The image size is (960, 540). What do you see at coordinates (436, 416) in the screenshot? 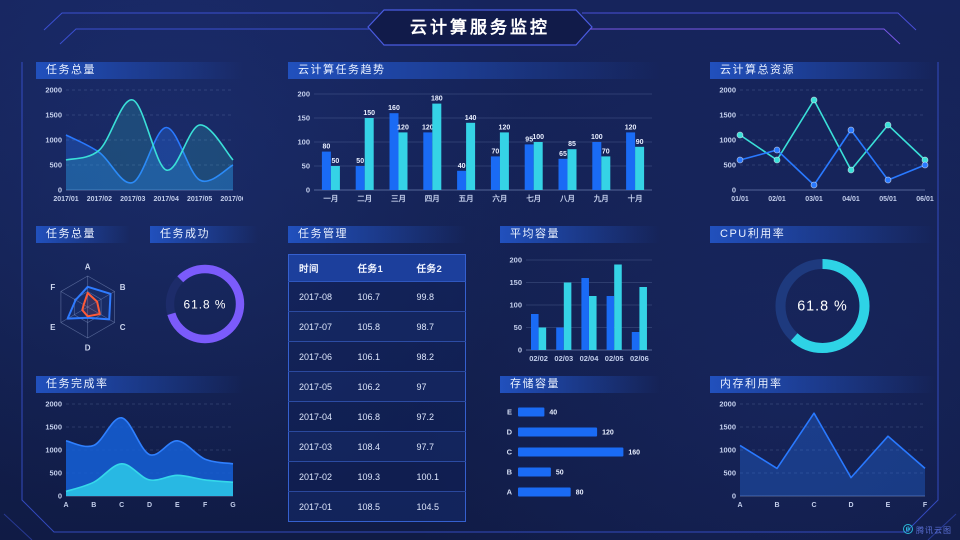
I see `table-cell: 97.2` at bounding box center [436, 416].